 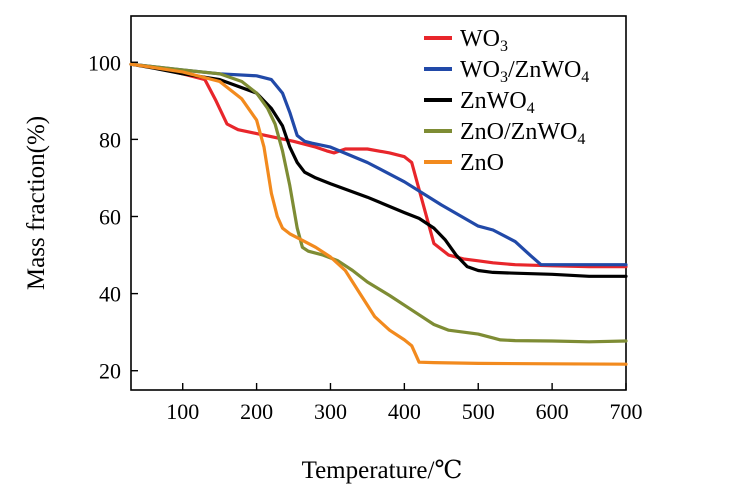 I want to click on y-tick-label: 80, so click(x=110, y=139).